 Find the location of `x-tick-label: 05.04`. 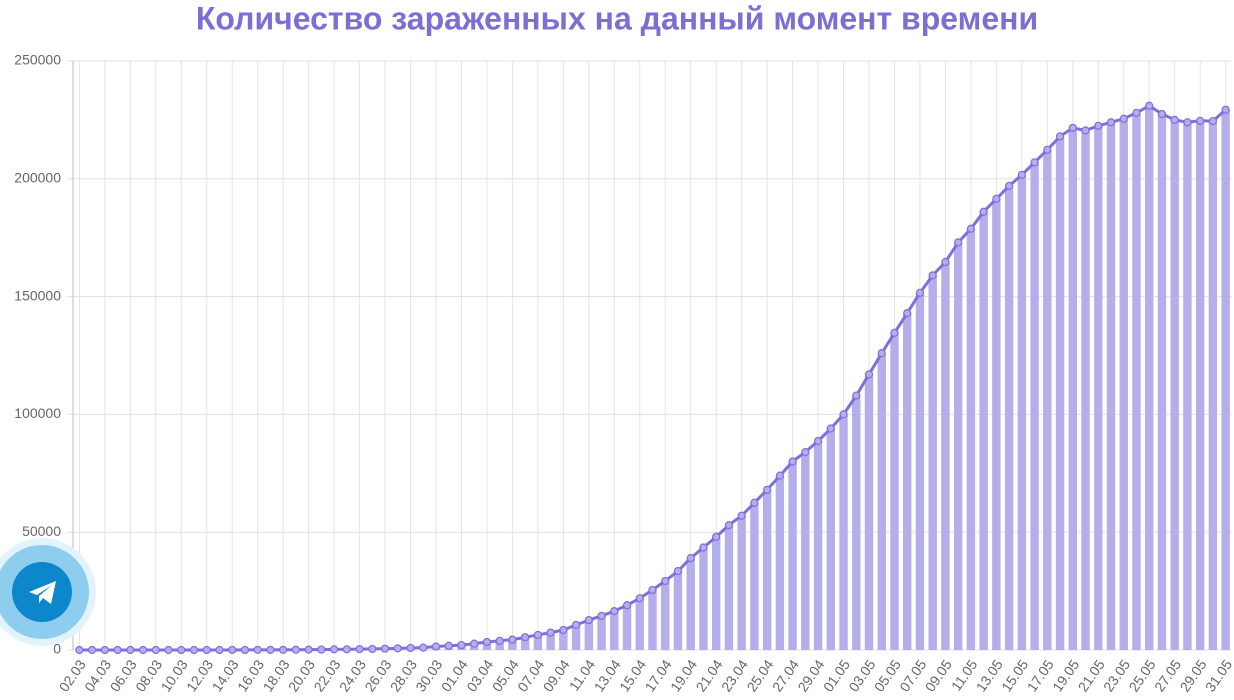

x-tick-label: 05.04 is located at coordinates (505, 676).